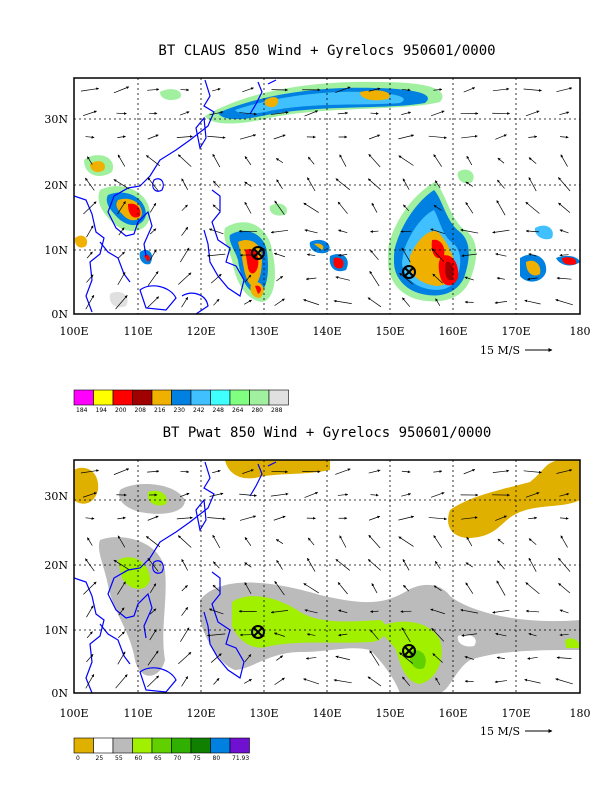  Describe the element at coordinates (56, 250) in the screenshot. I see `lat-tick: 10N` at that location.